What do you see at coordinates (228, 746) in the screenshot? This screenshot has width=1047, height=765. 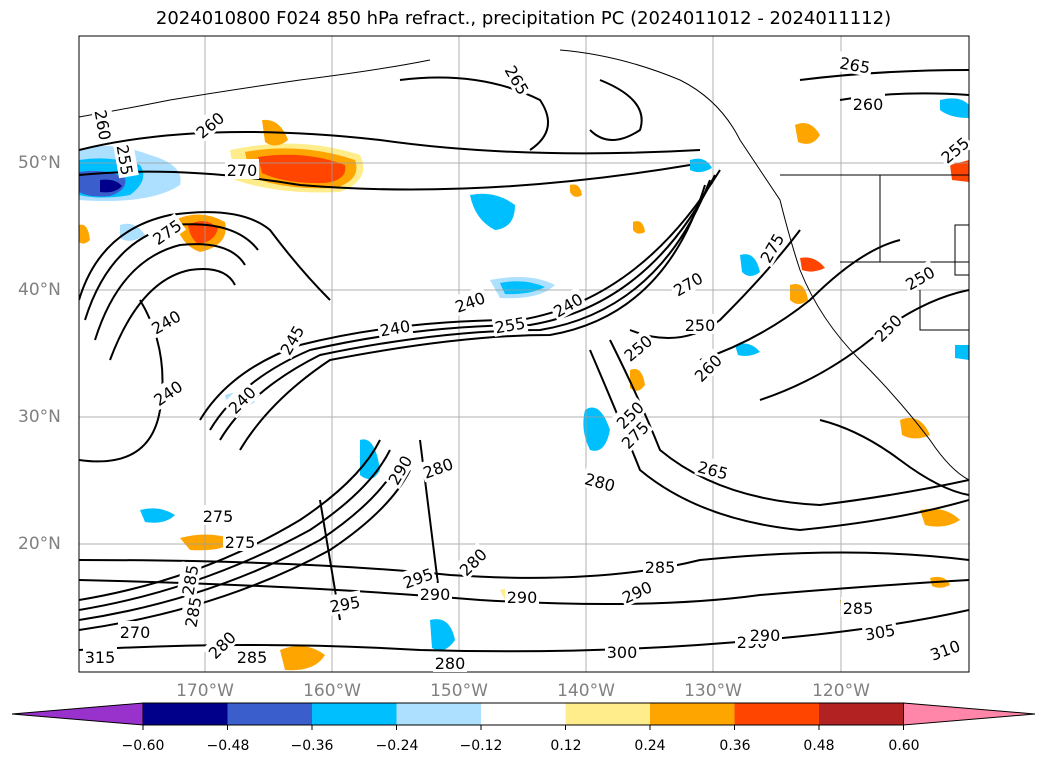 I see `colorbar-tick-label: −0.48` at bounding box center [228, 746].